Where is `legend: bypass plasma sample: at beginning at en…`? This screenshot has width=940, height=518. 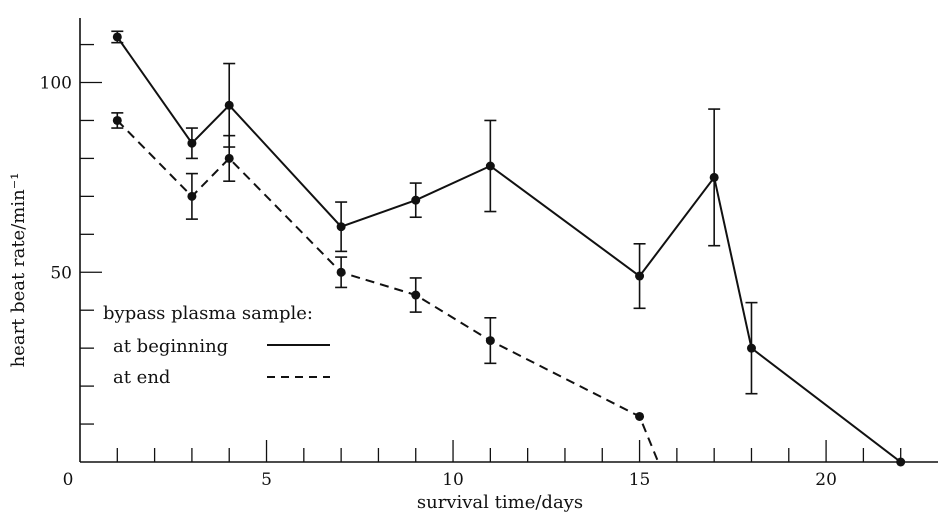
legend: bypass plasma sample: at beginning at en… is located at coordinates (216, 345).